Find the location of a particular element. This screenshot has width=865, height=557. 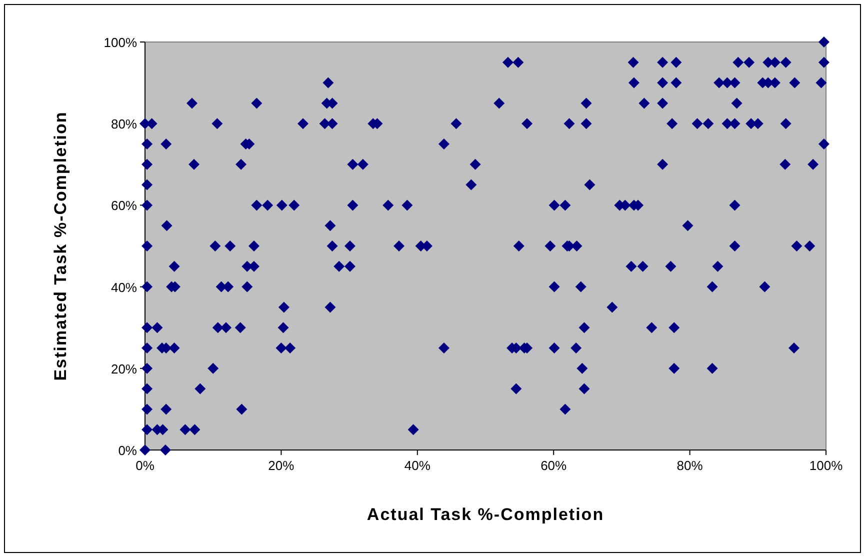

y-tick-label: 60% is located at coordinates (124, 206).